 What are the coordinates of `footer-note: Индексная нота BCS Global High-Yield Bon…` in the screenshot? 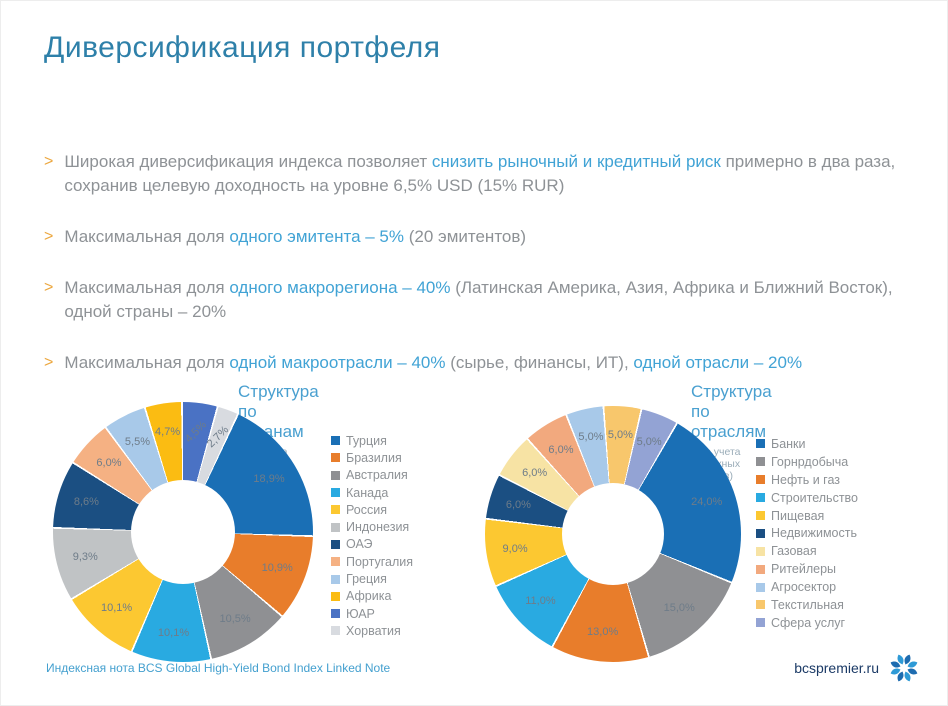 It's located at (218, 668).